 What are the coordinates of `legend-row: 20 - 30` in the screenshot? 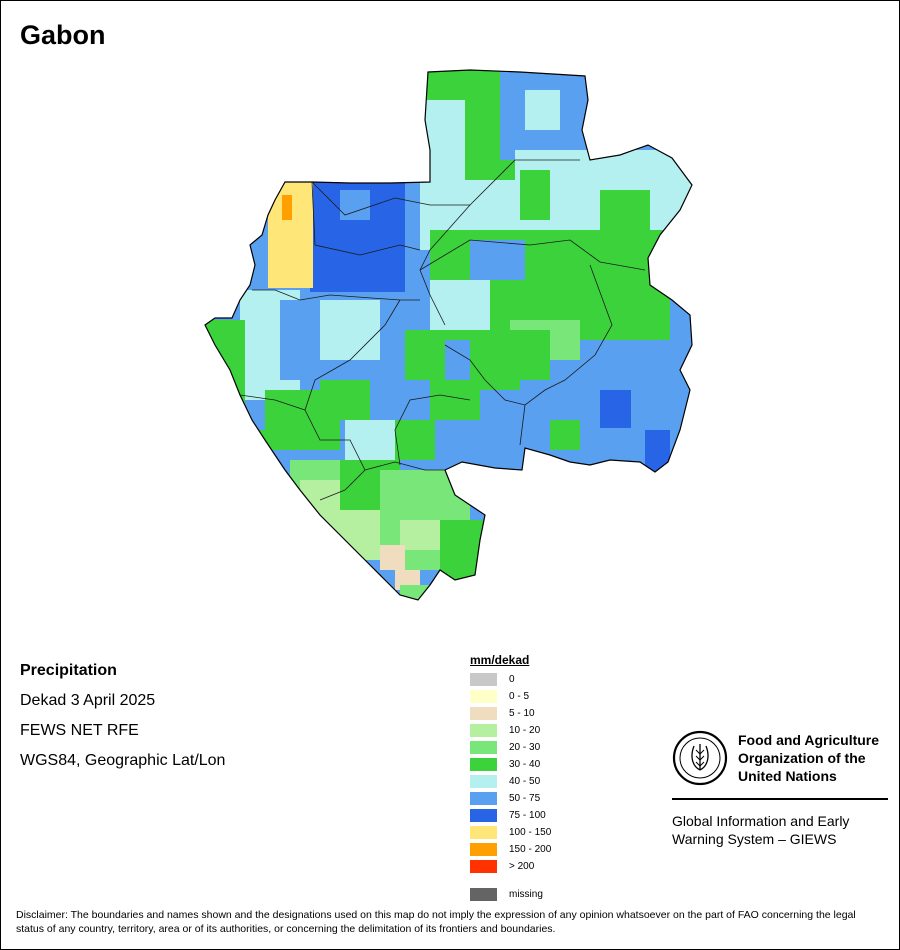 It's located at (510, 747).